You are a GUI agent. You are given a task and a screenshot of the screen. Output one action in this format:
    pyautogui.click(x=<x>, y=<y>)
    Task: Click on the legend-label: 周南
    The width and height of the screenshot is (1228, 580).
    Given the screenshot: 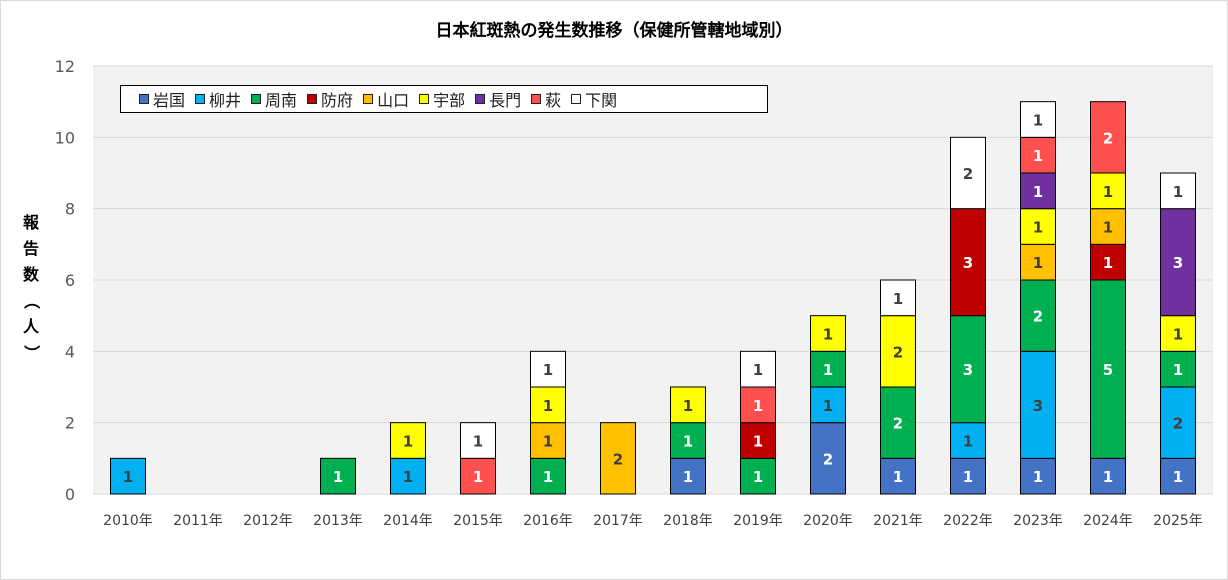 What is the action you would take?
    pyautogui.click(x=281, y=100)
    